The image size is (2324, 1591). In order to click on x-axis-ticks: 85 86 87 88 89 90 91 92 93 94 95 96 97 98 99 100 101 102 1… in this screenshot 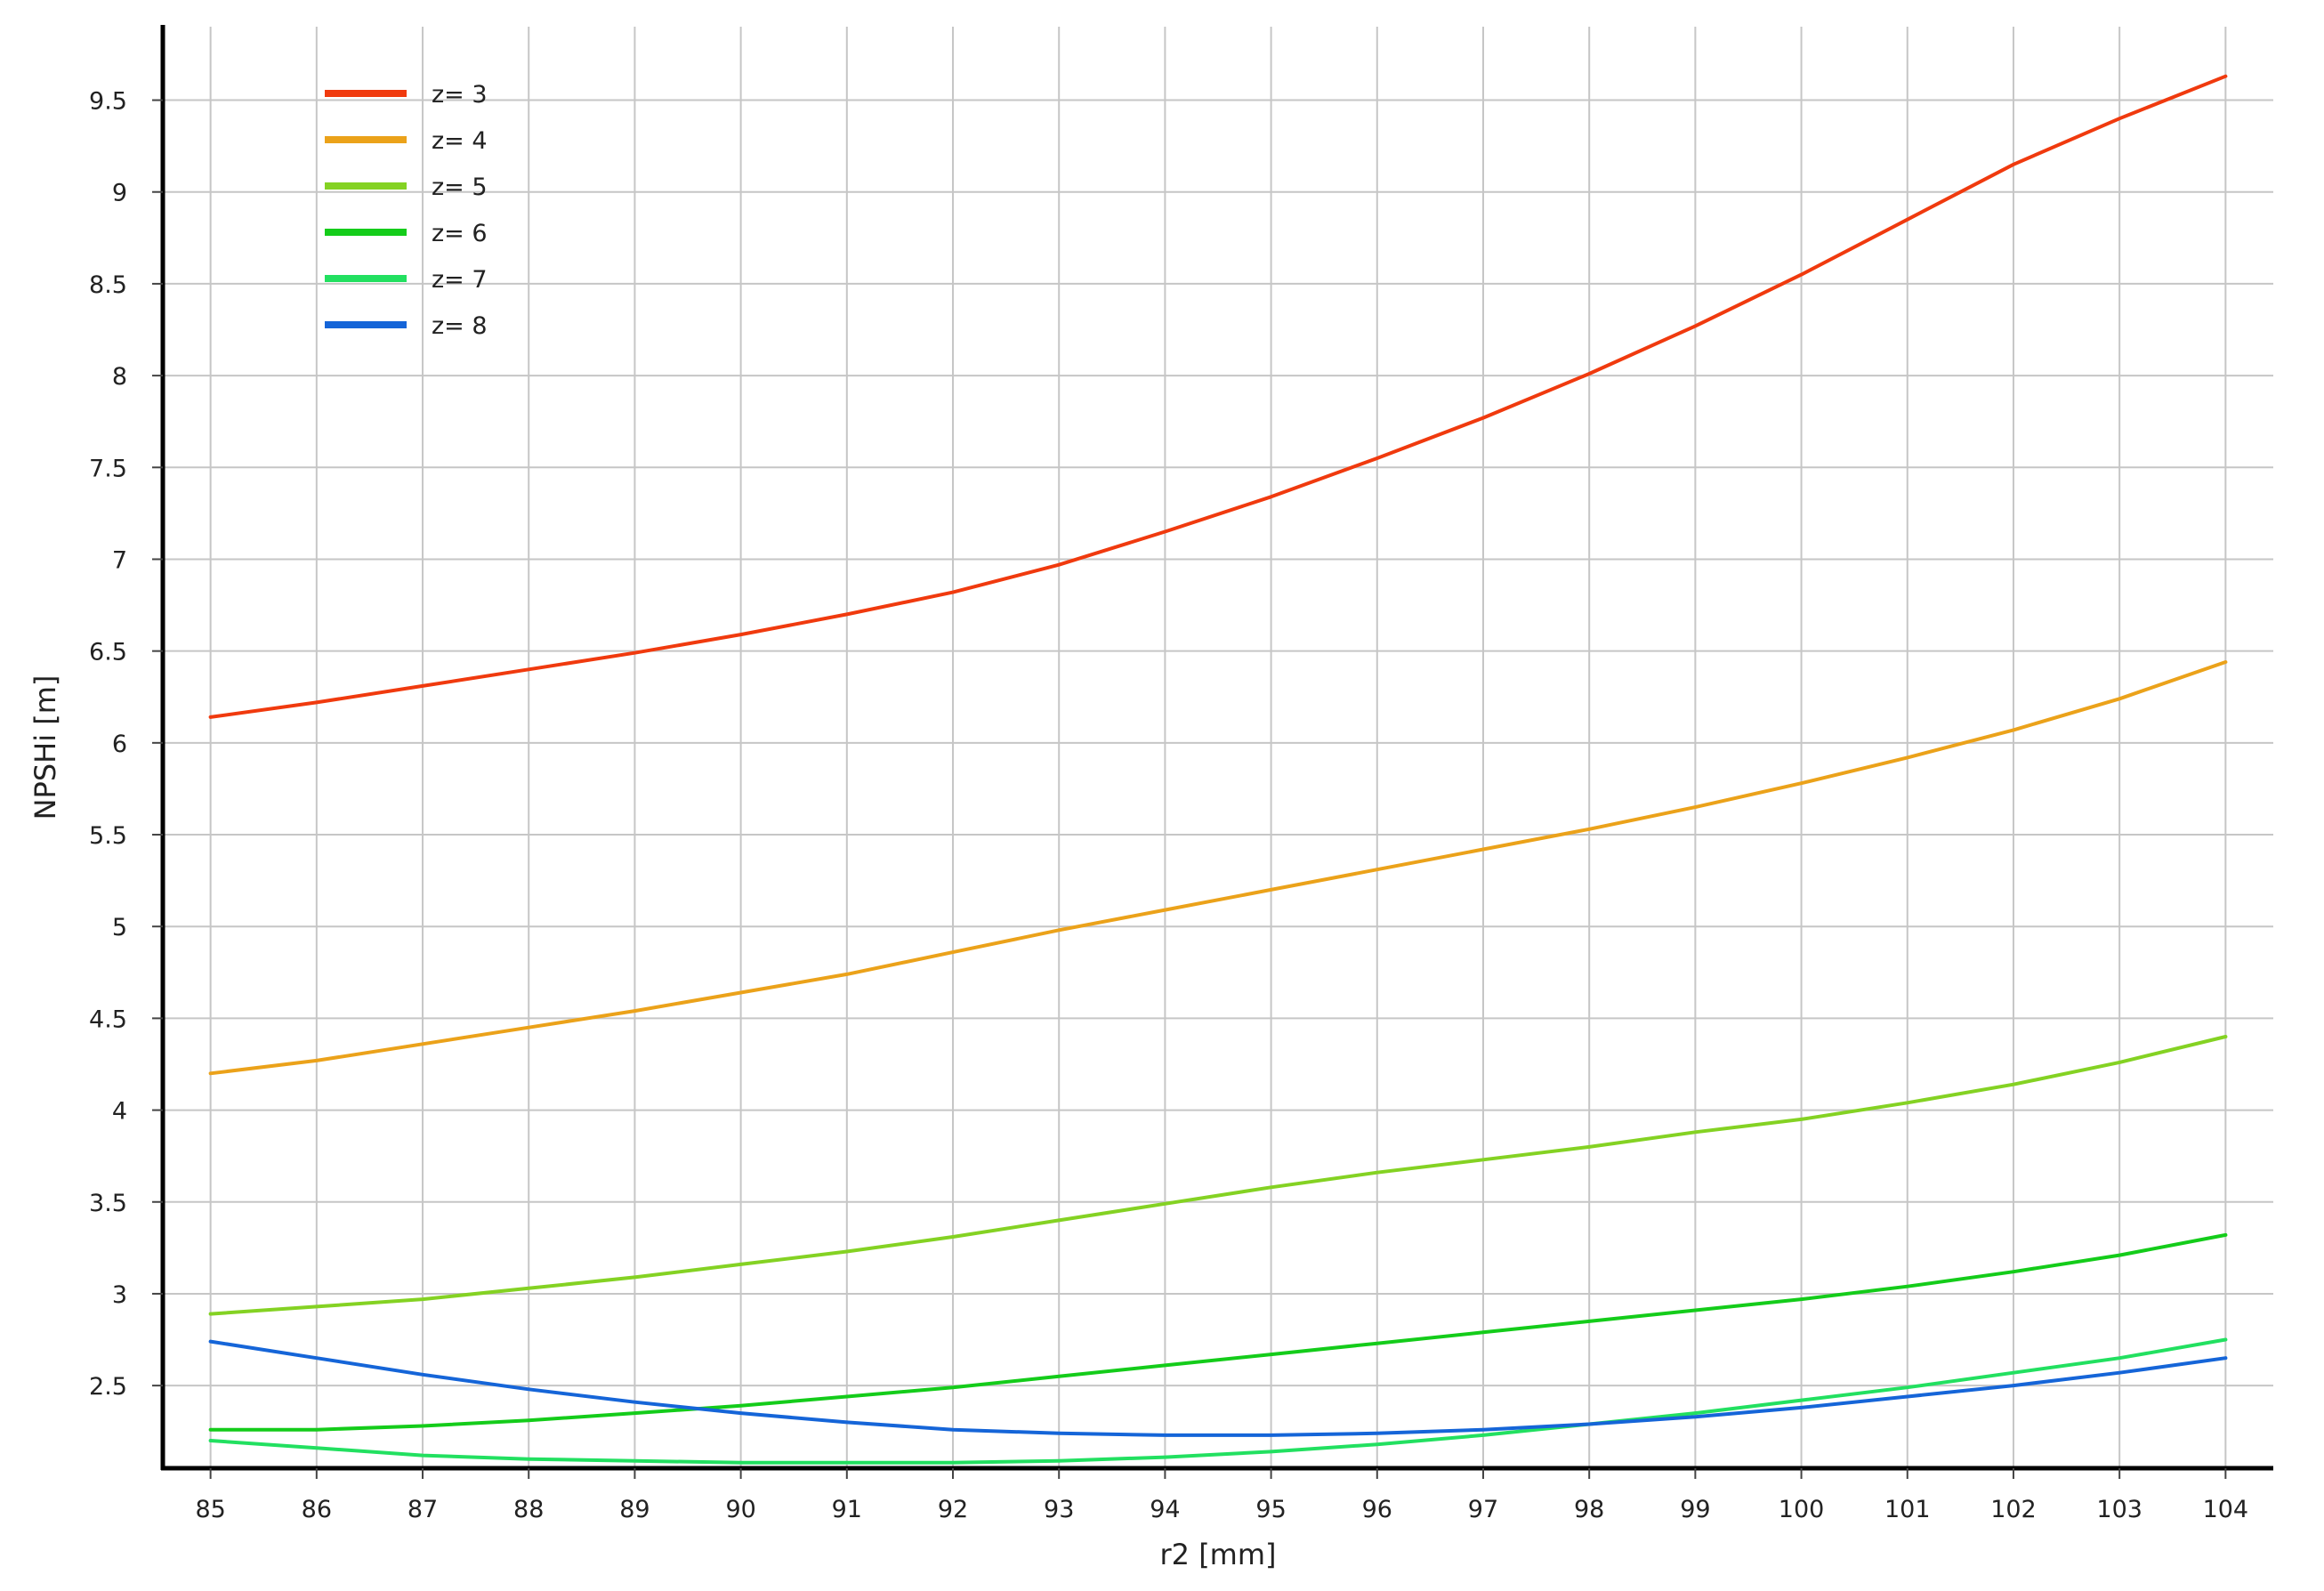, I will do `click(1221, 1495)`.